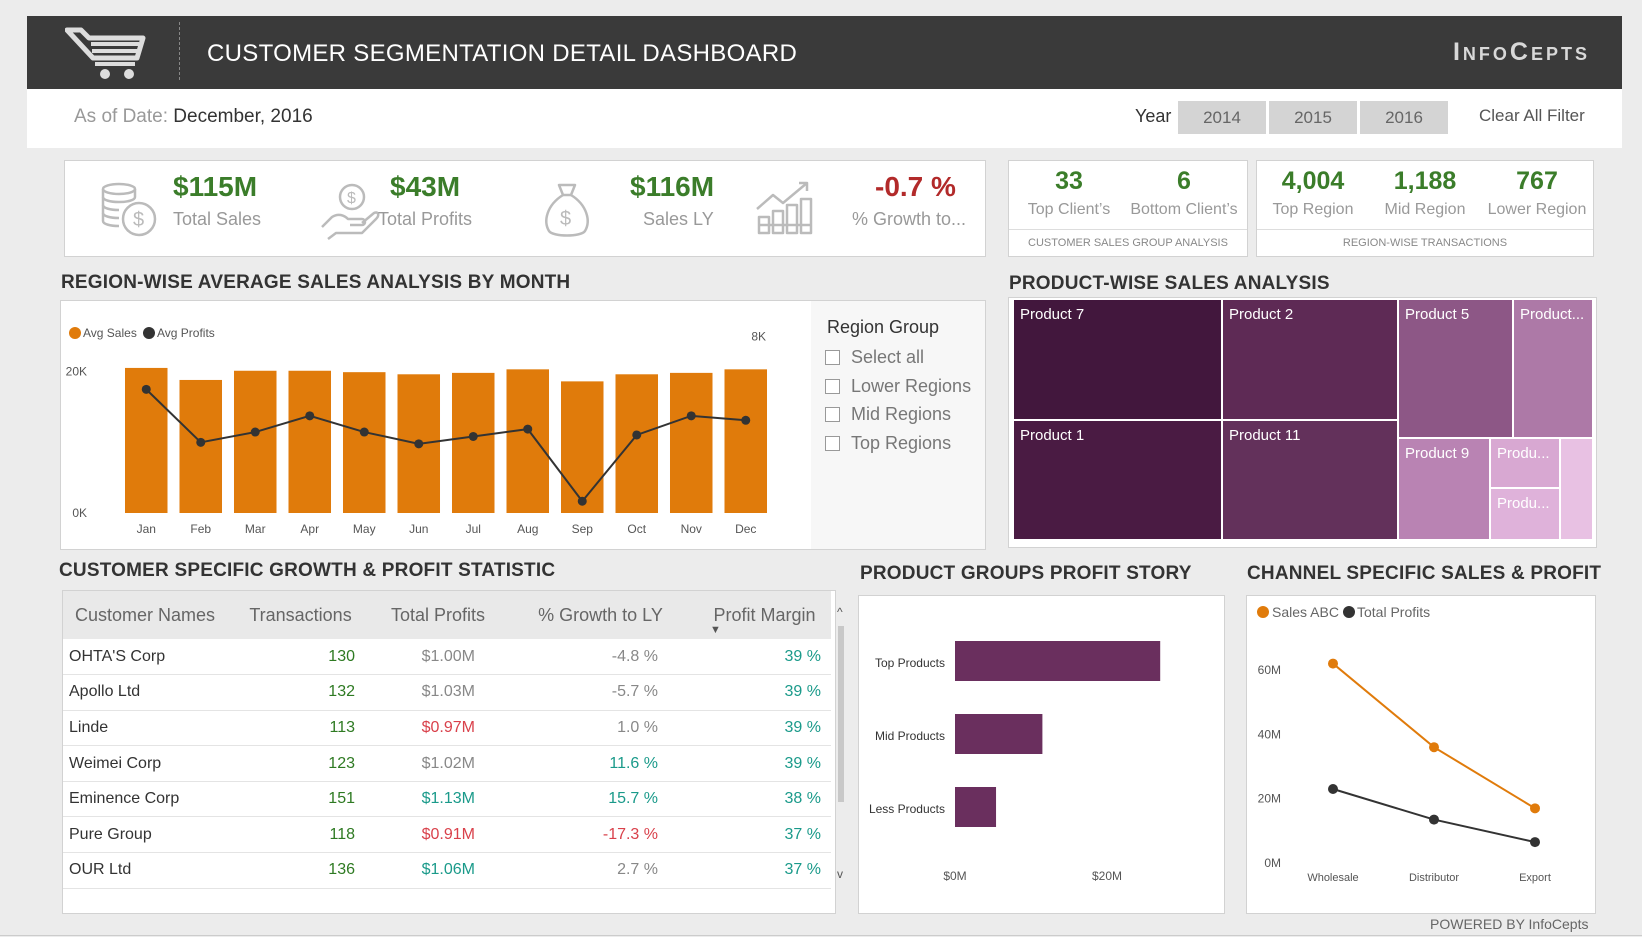 Image resolution: width=1642 pixels, height=937 pixels. I want to click on treemap-label: Product 2, so click(1261, 314).